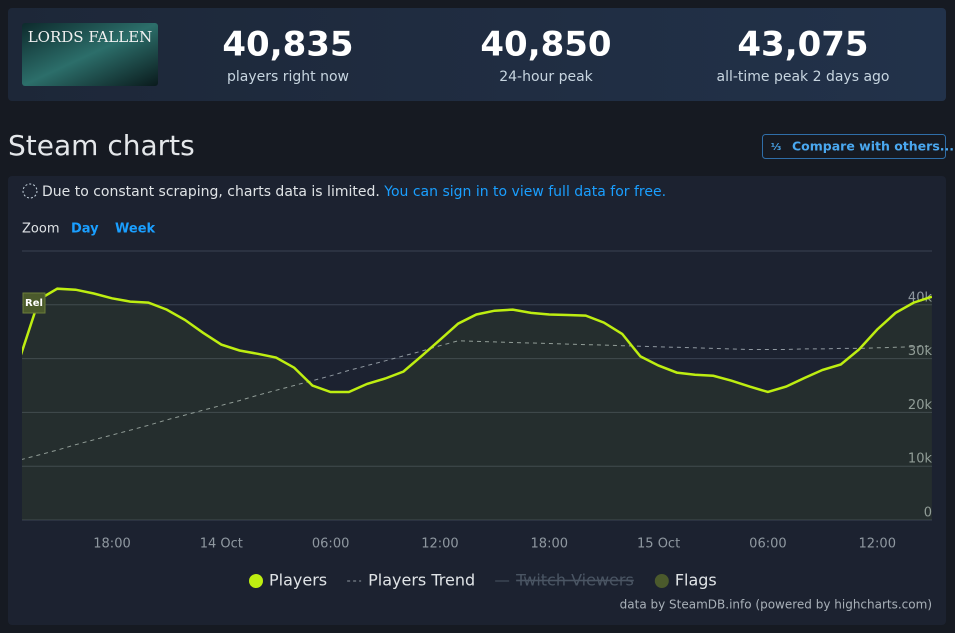 The height and width of the screenshot is (633, 955). What do you see at coordinates (546, 77) in the screenshot?
I see `stat-label: 24-hour peak` at bounding box center [546, 77].